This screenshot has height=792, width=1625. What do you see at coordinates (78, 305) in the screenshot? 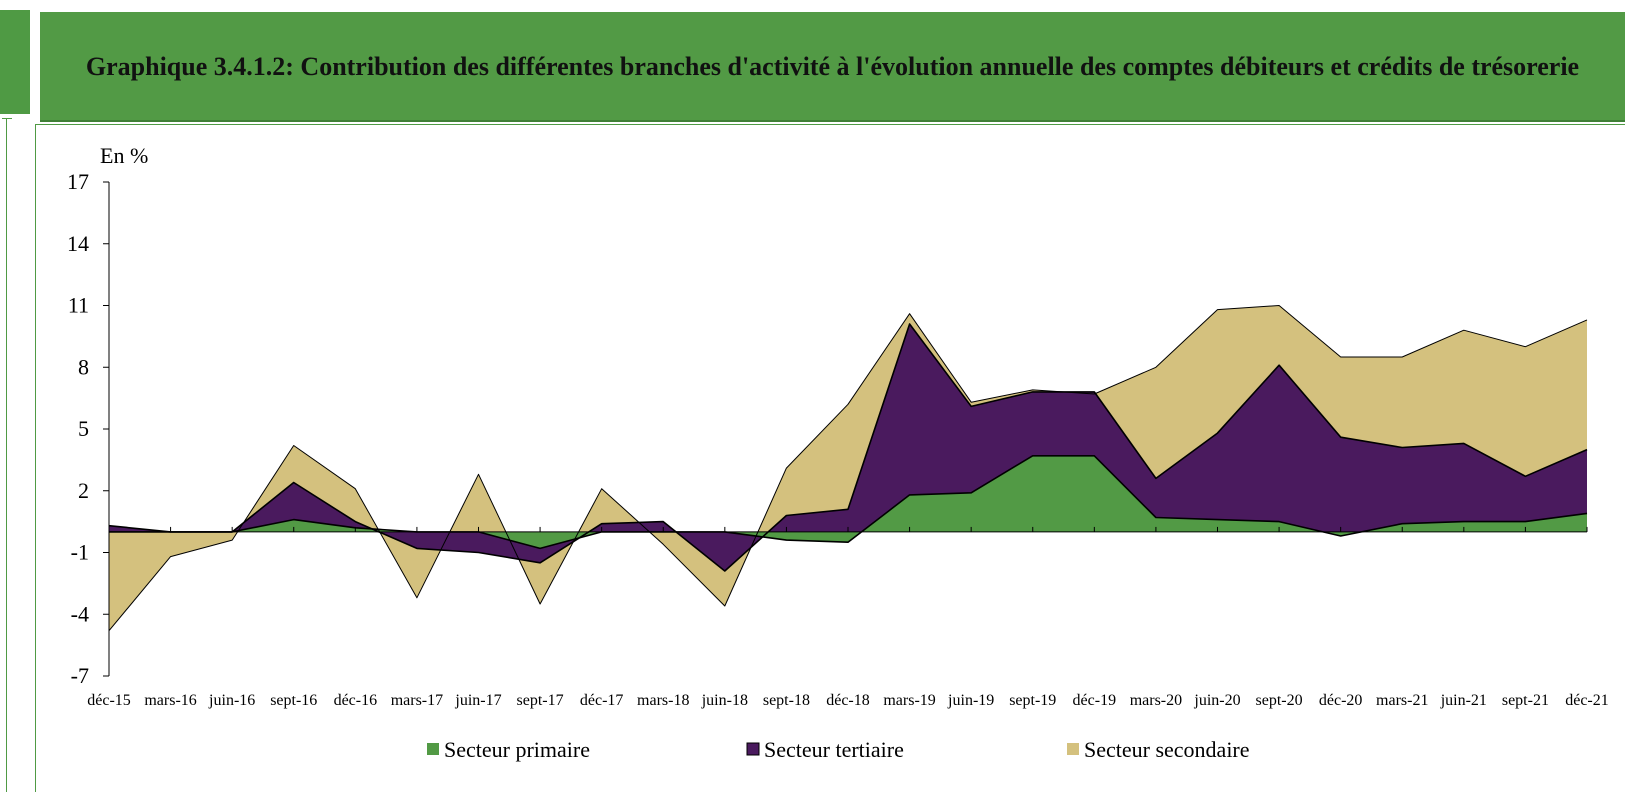
I see `y-tick-label: 11` at bounding box center [78, 305].